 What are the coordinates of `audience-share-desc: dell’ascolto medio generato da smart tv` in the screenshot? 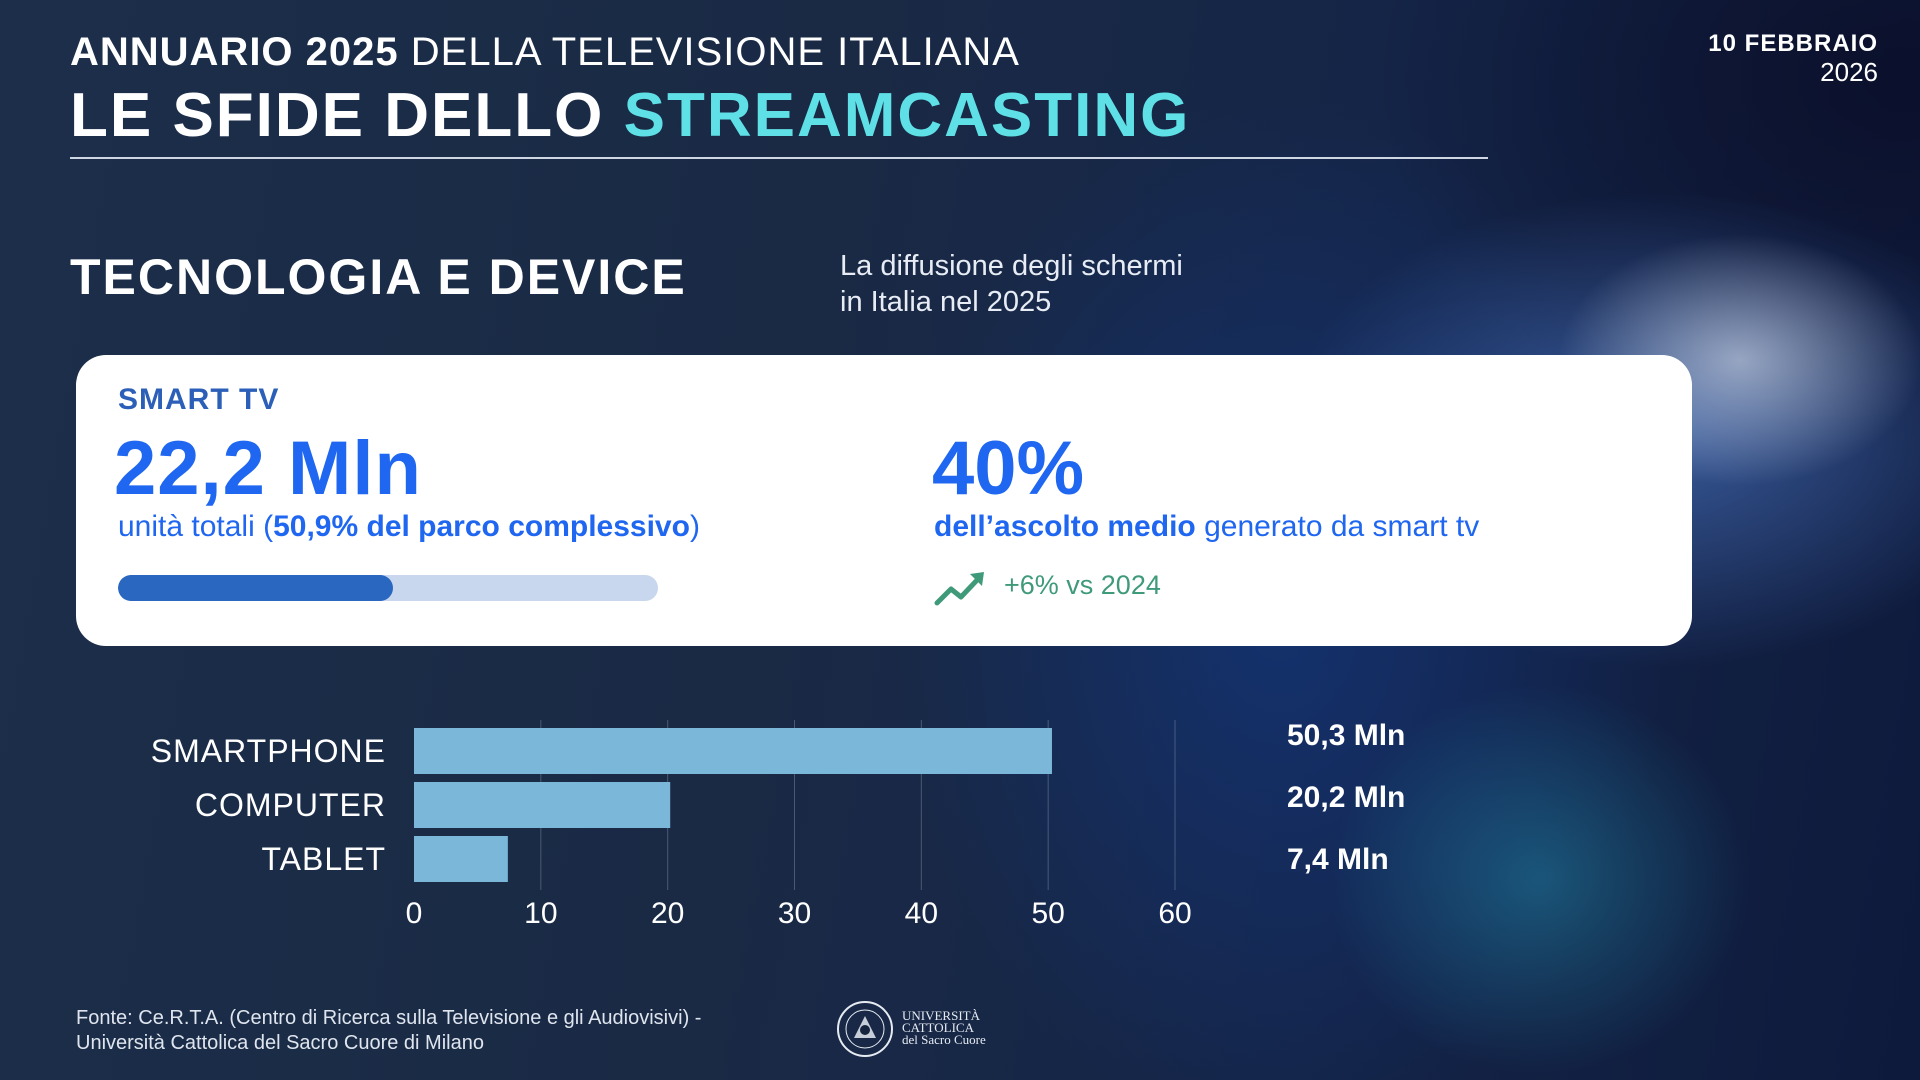 It's located at (1206, 527).